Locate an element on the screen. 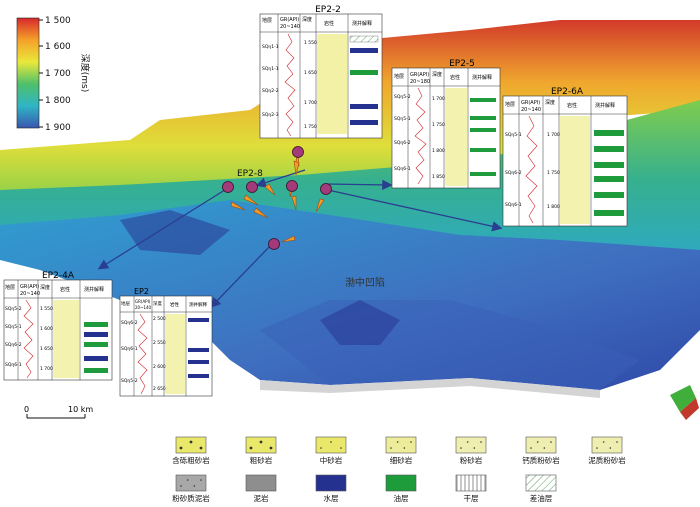 This screenshot has height=507, width=700. legend-label: 粉砂质泥岩 is located at coordinates (191, 498).